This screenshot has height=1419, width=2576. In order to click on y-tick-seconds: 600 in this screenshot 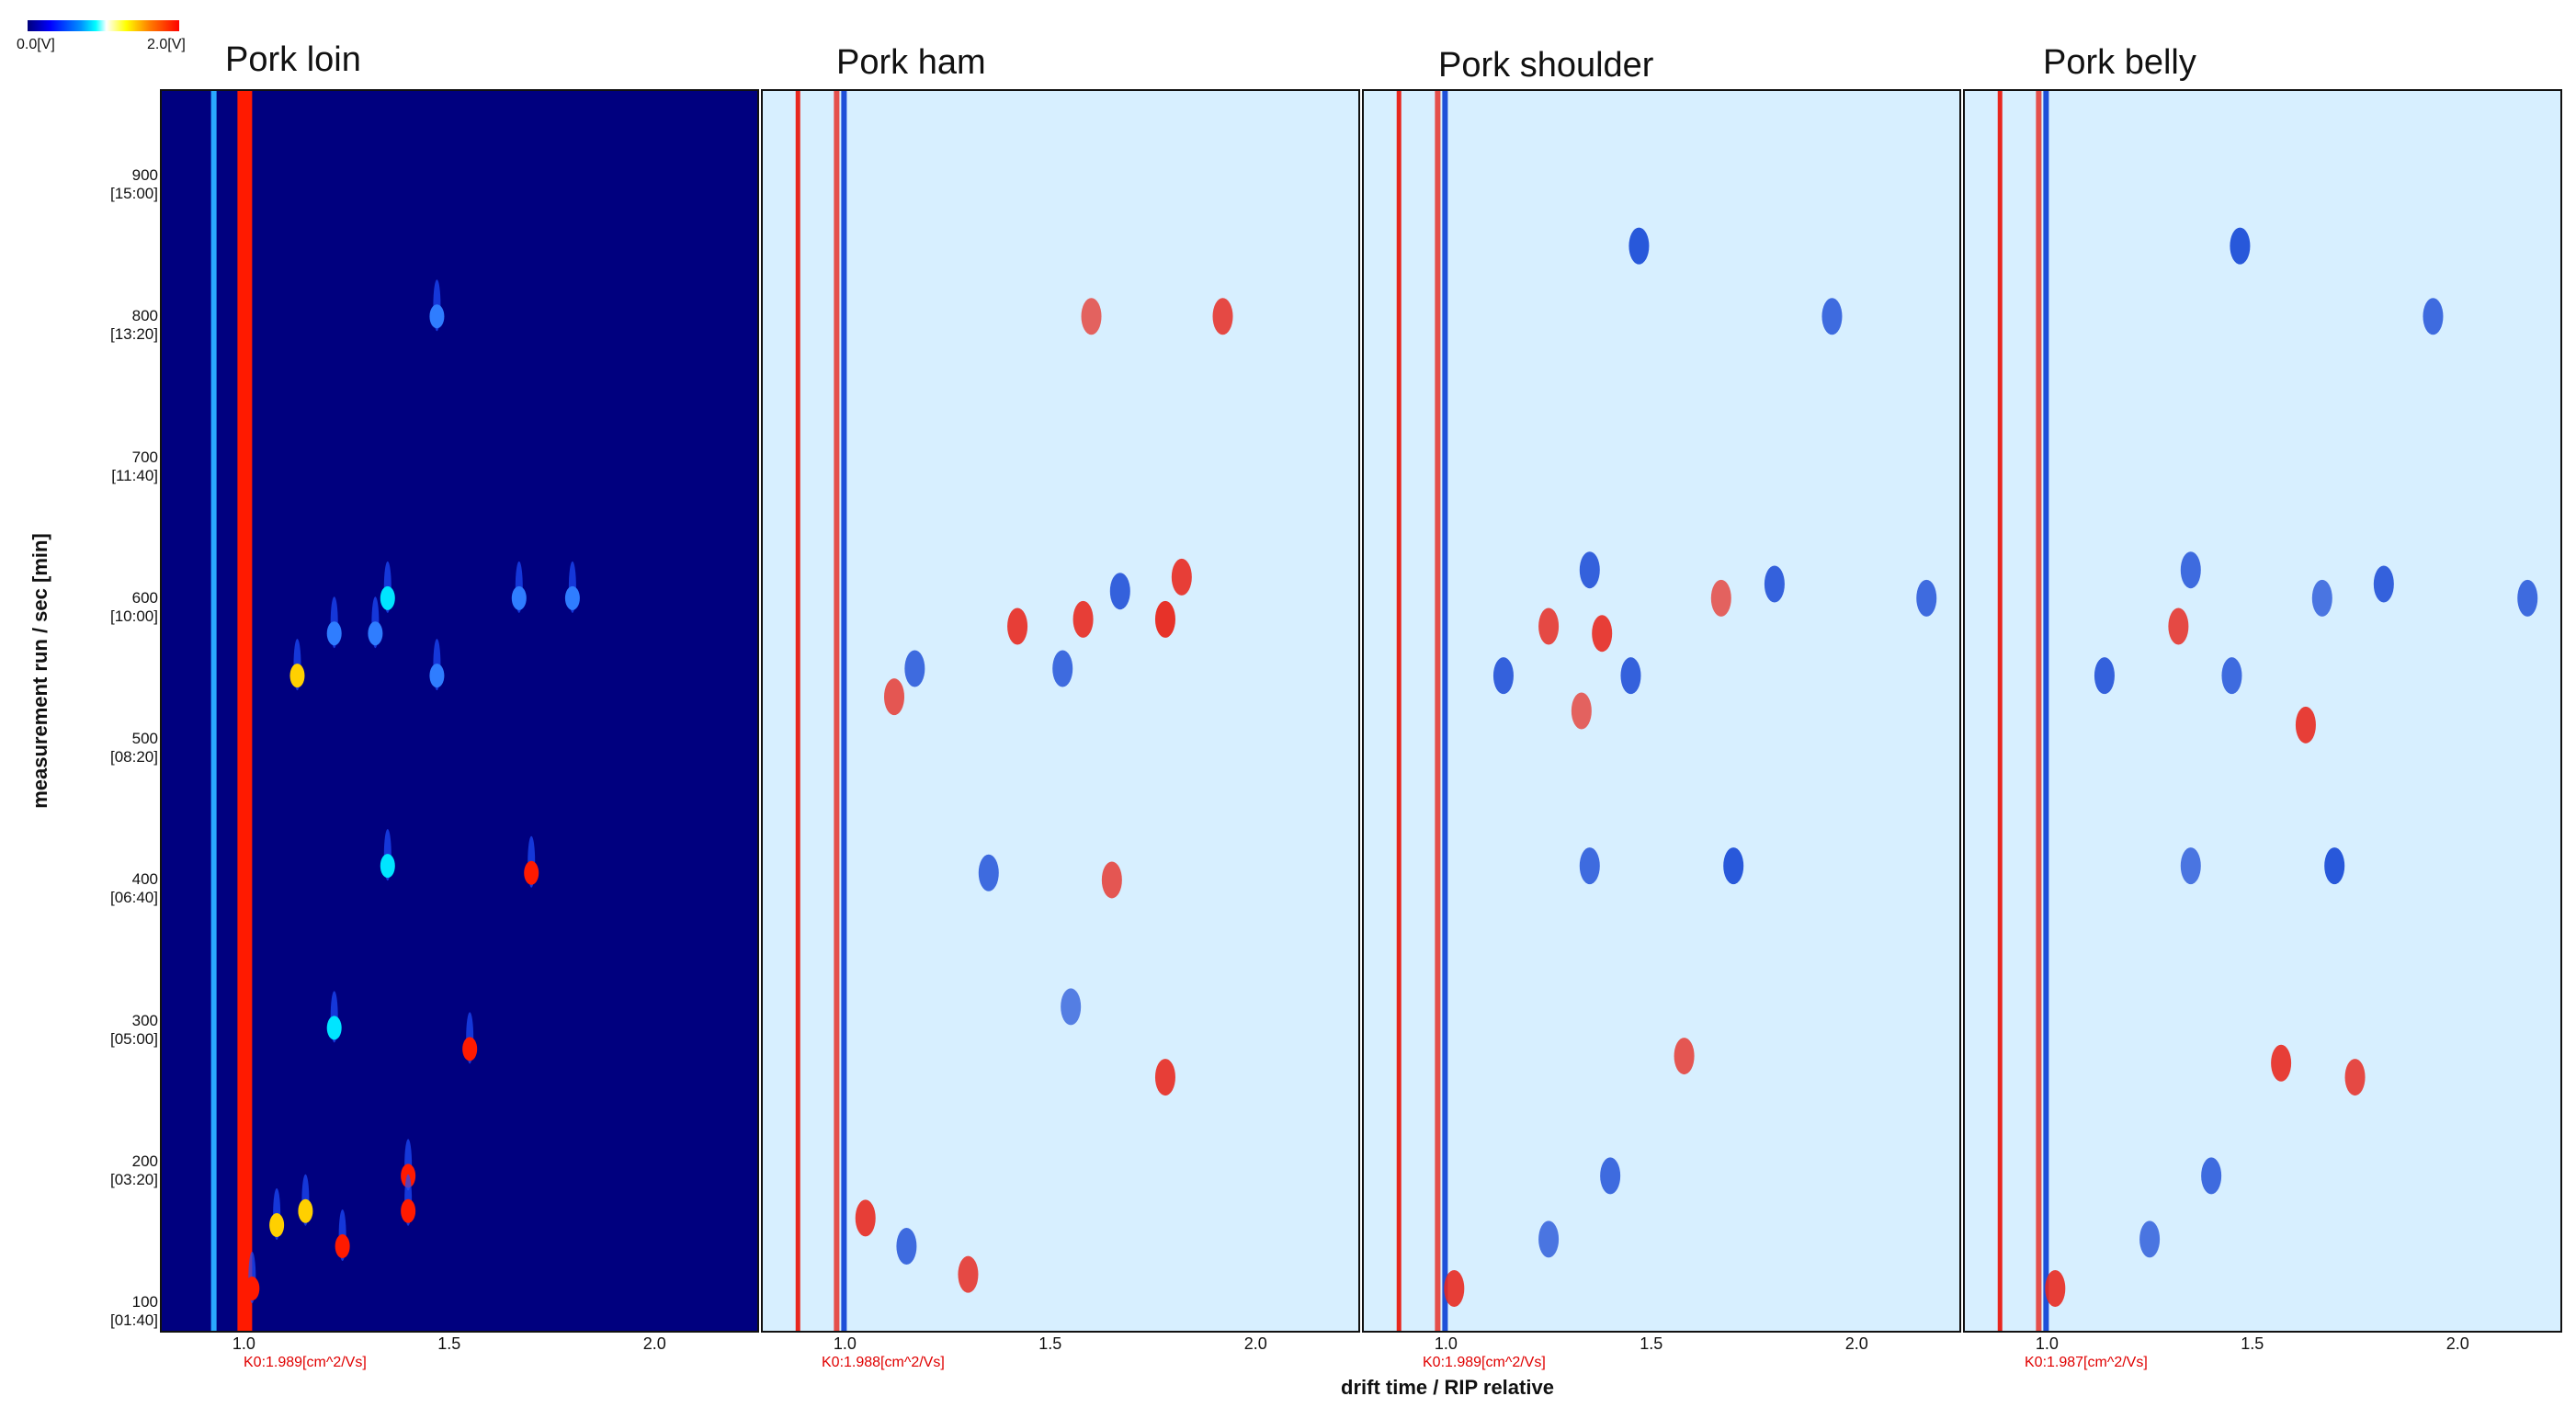, I will do `click(145, 598)`.